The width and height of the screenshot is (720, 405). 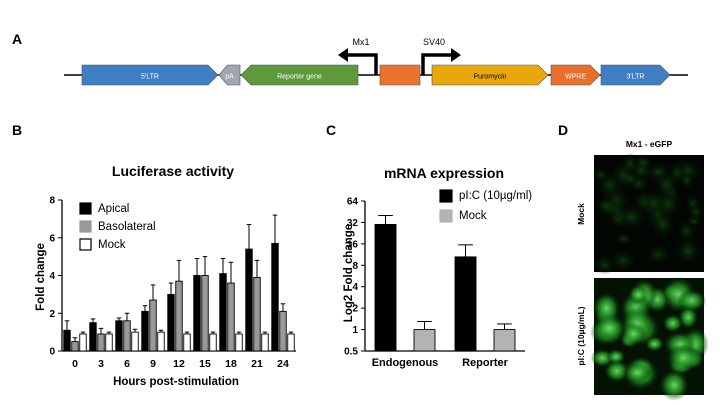 What do you see at coordinates (563, 130) in the screenshot?
I see `panel-letter-d: D` at bounding box center [563, 130].